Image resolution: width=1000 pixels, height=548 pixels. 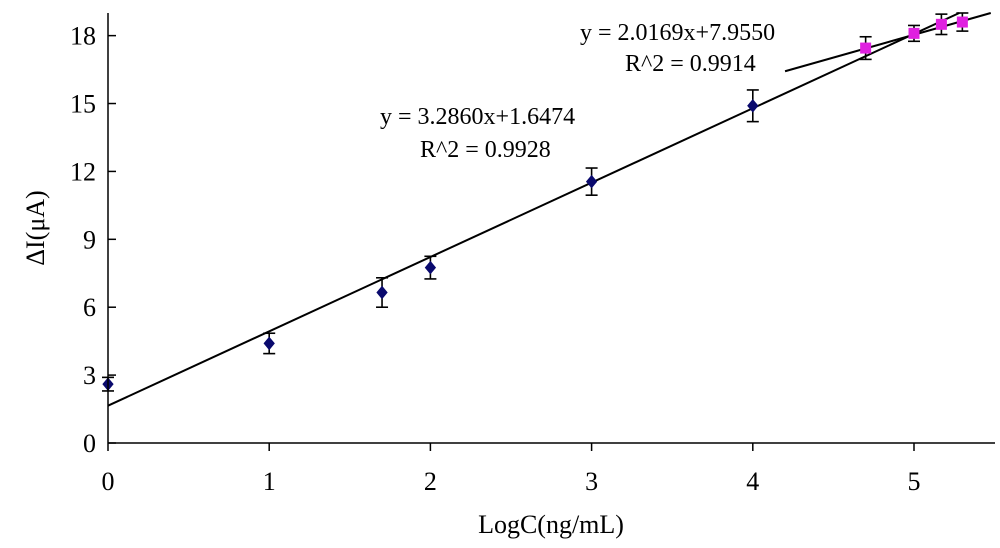 I want to click on x-axis-title: LogC(ng/mL), so click(x=551, y=524).